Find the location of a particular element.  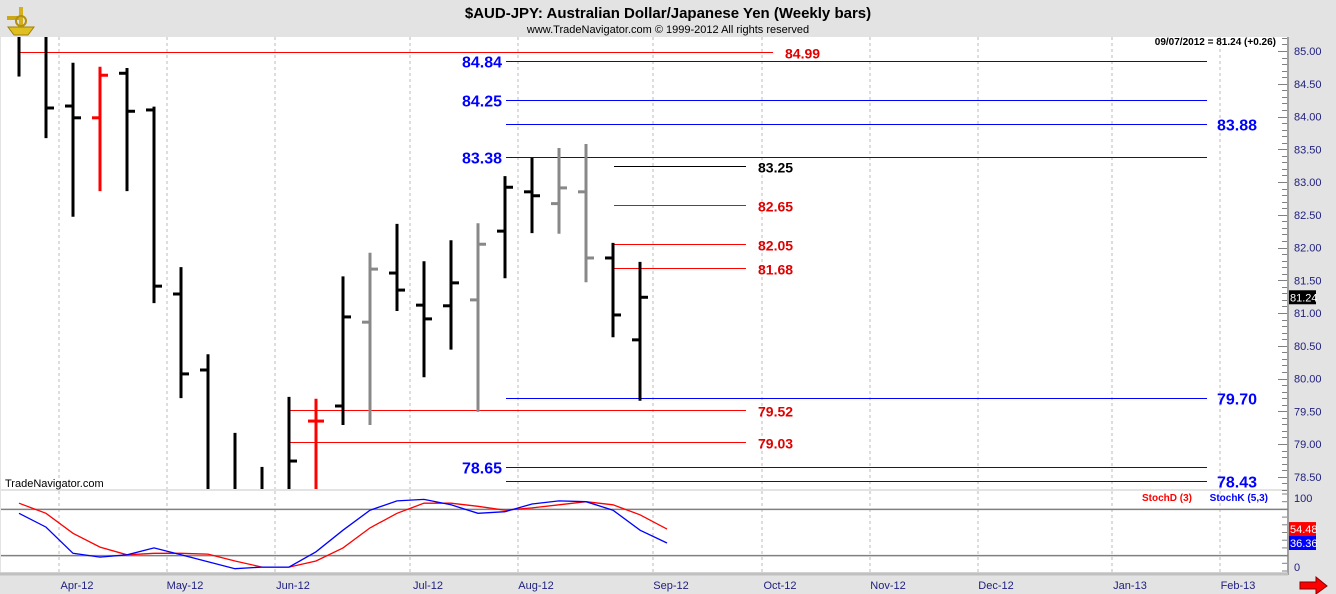

series-stochk is located at coordinates (343, 534).